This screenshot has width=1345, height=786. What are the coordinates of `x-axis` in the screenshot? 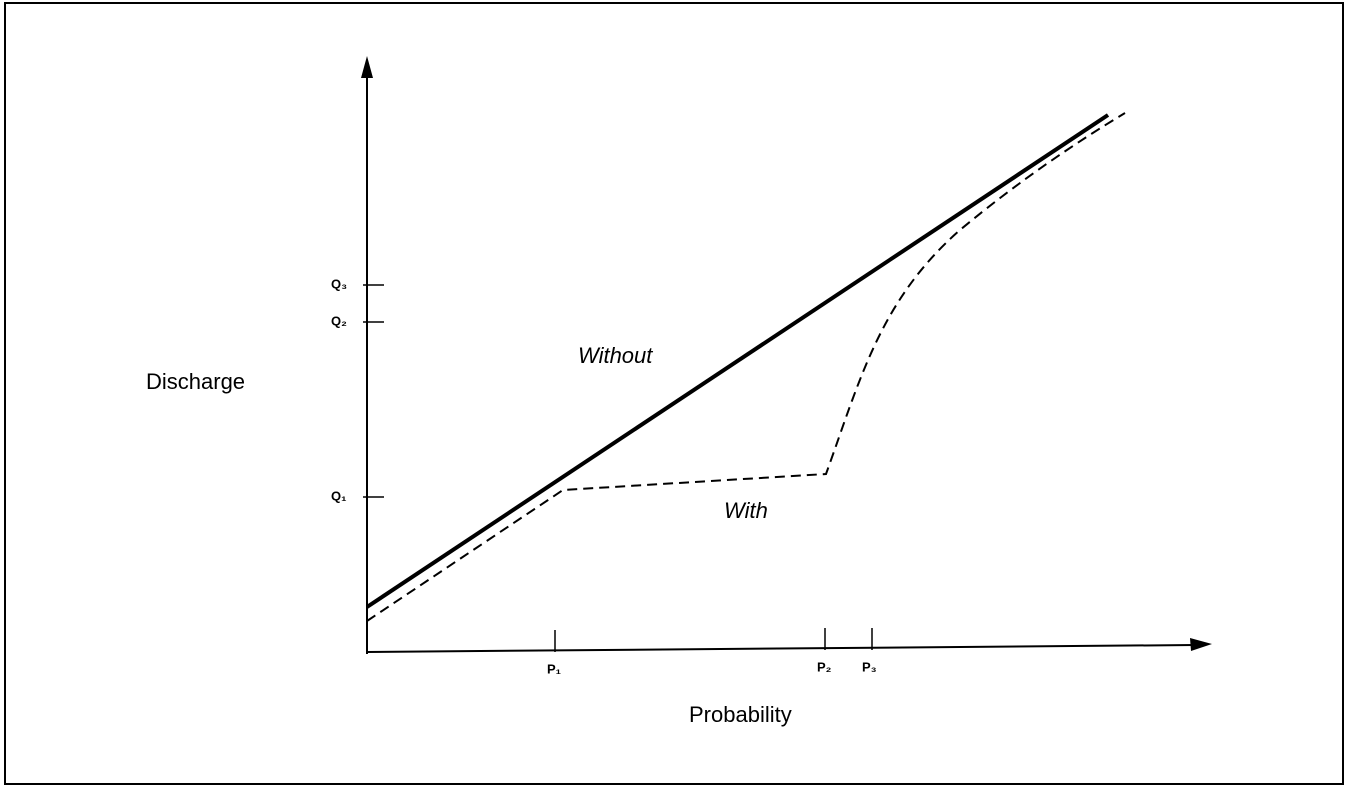 It's located at (781, 648).